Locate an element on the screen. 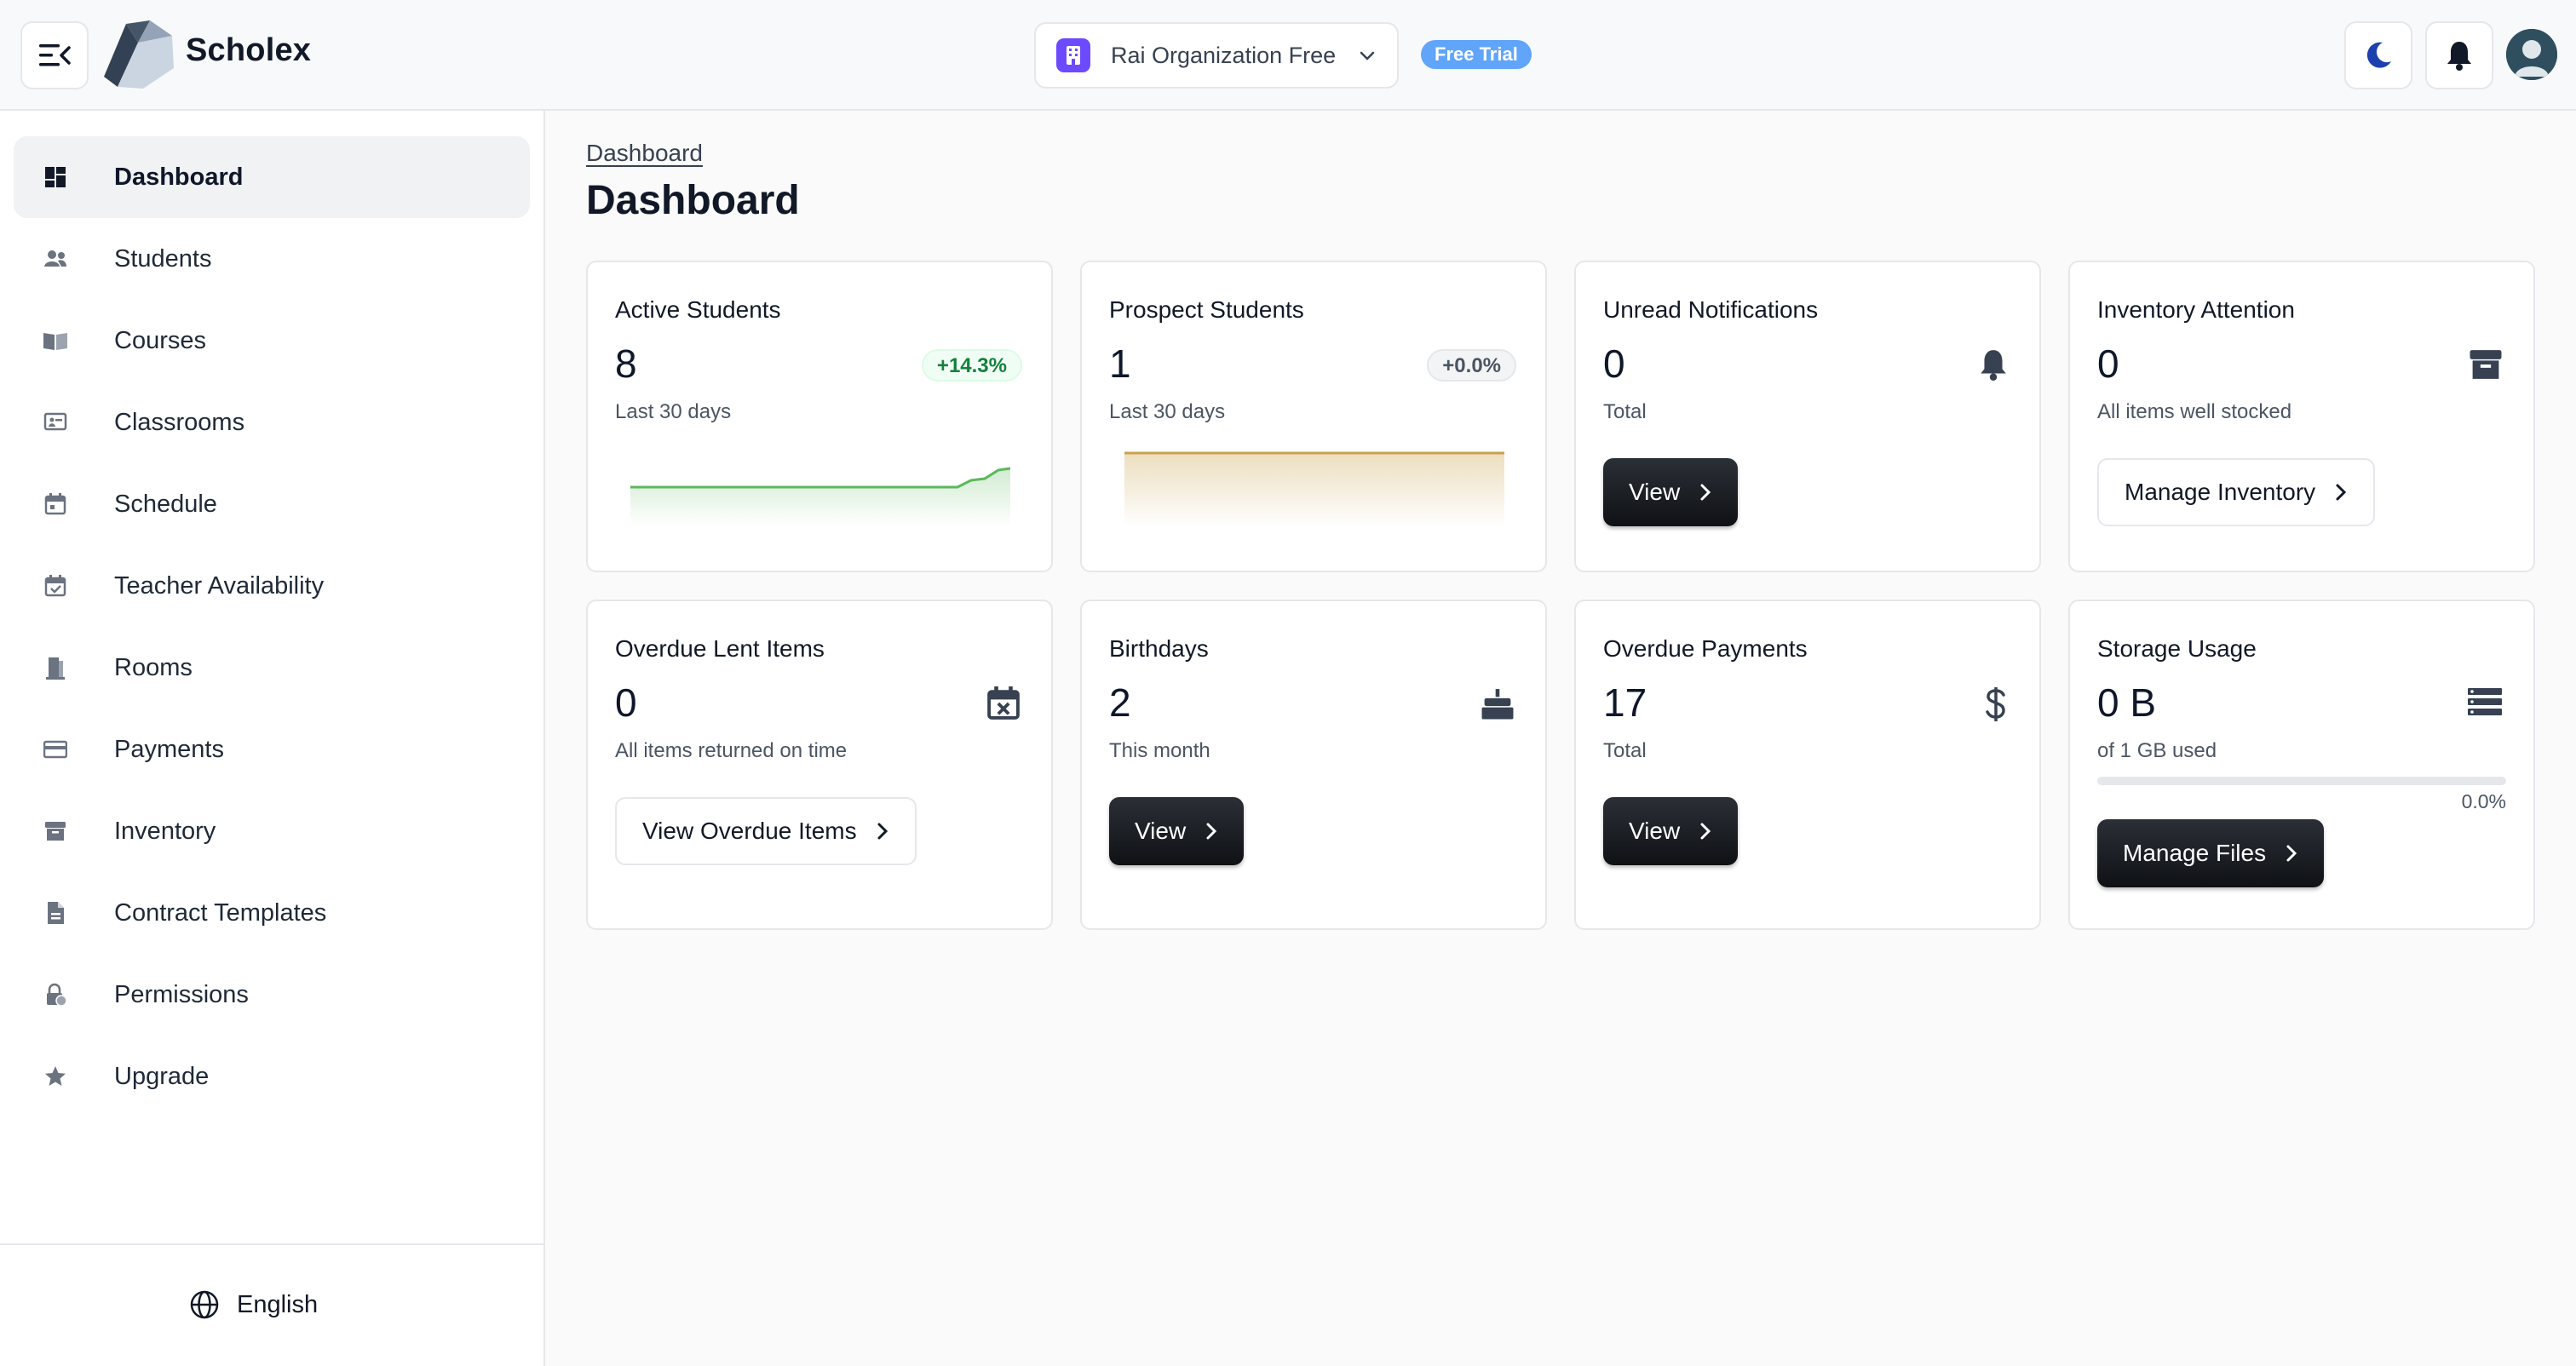 The image size is (2576, 1366). free-trial-badge: Free Trial is located at coordinates (1476, 55).